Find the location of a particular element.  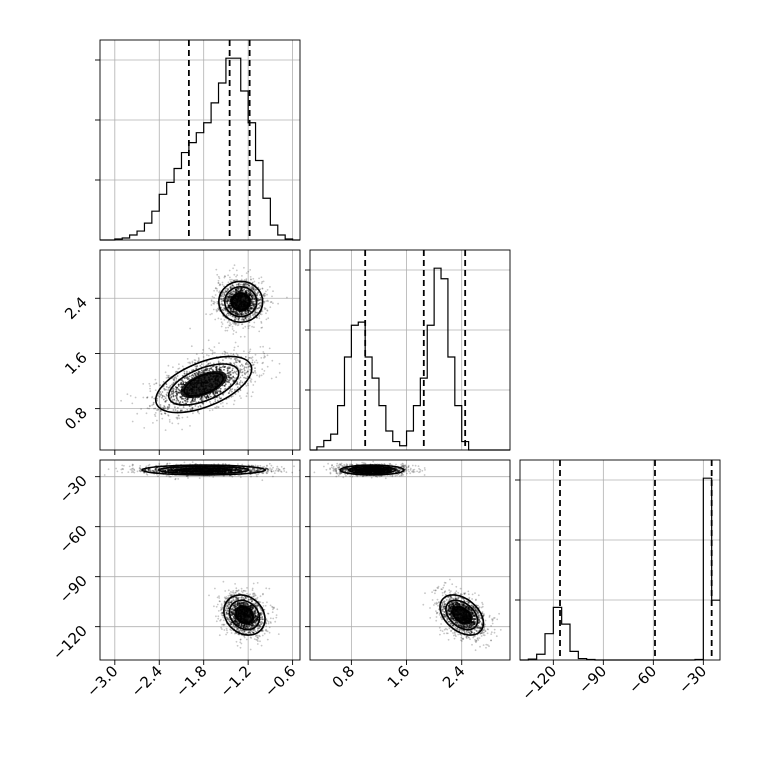

x-tick-label: −1.8 is located at coordinates (191, 681).